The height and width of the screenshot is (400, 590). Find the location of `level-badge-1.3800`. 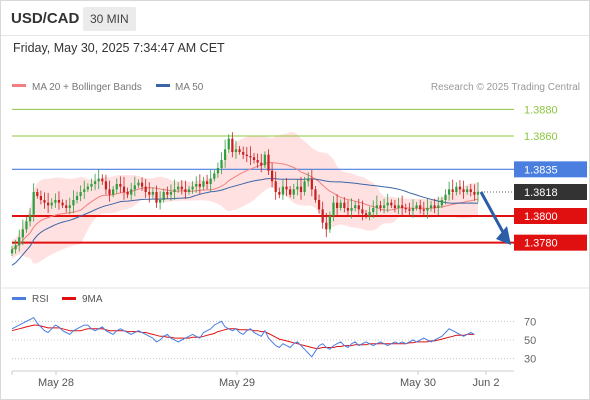

level-badge-1.3800 is located at coordinates (550, 216).